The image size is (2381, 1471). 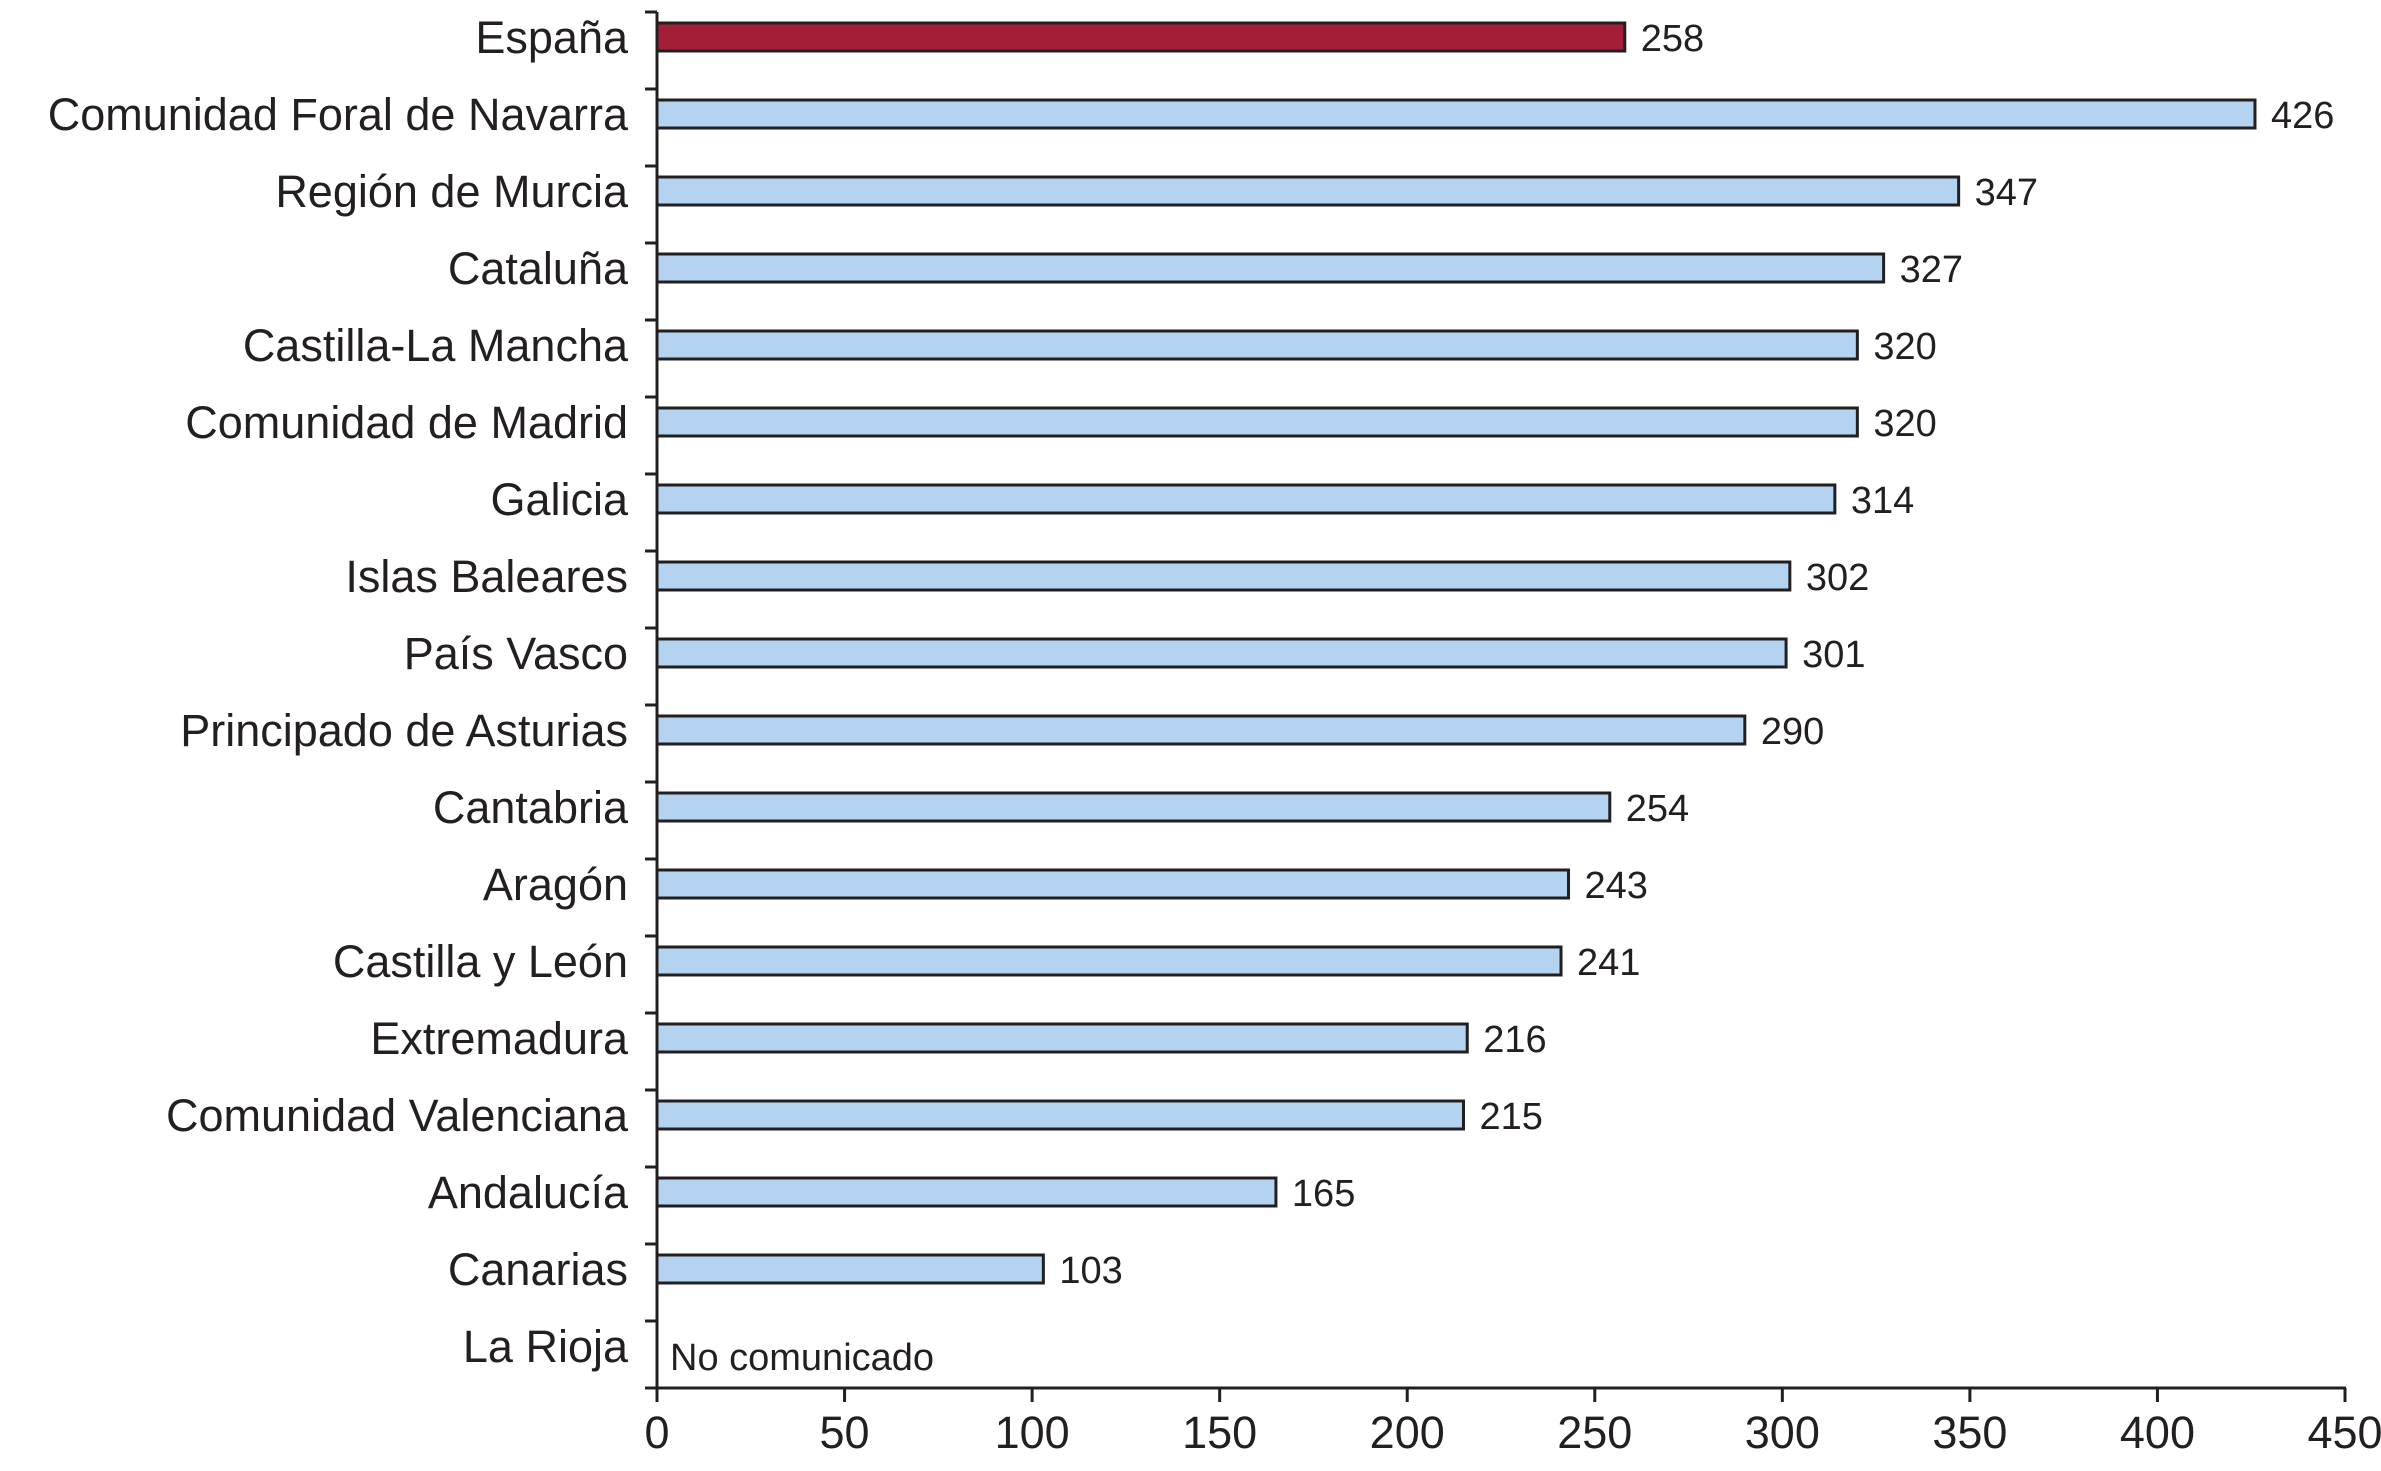 I want to click on data-label: 301, so click(x=1833, y=655).